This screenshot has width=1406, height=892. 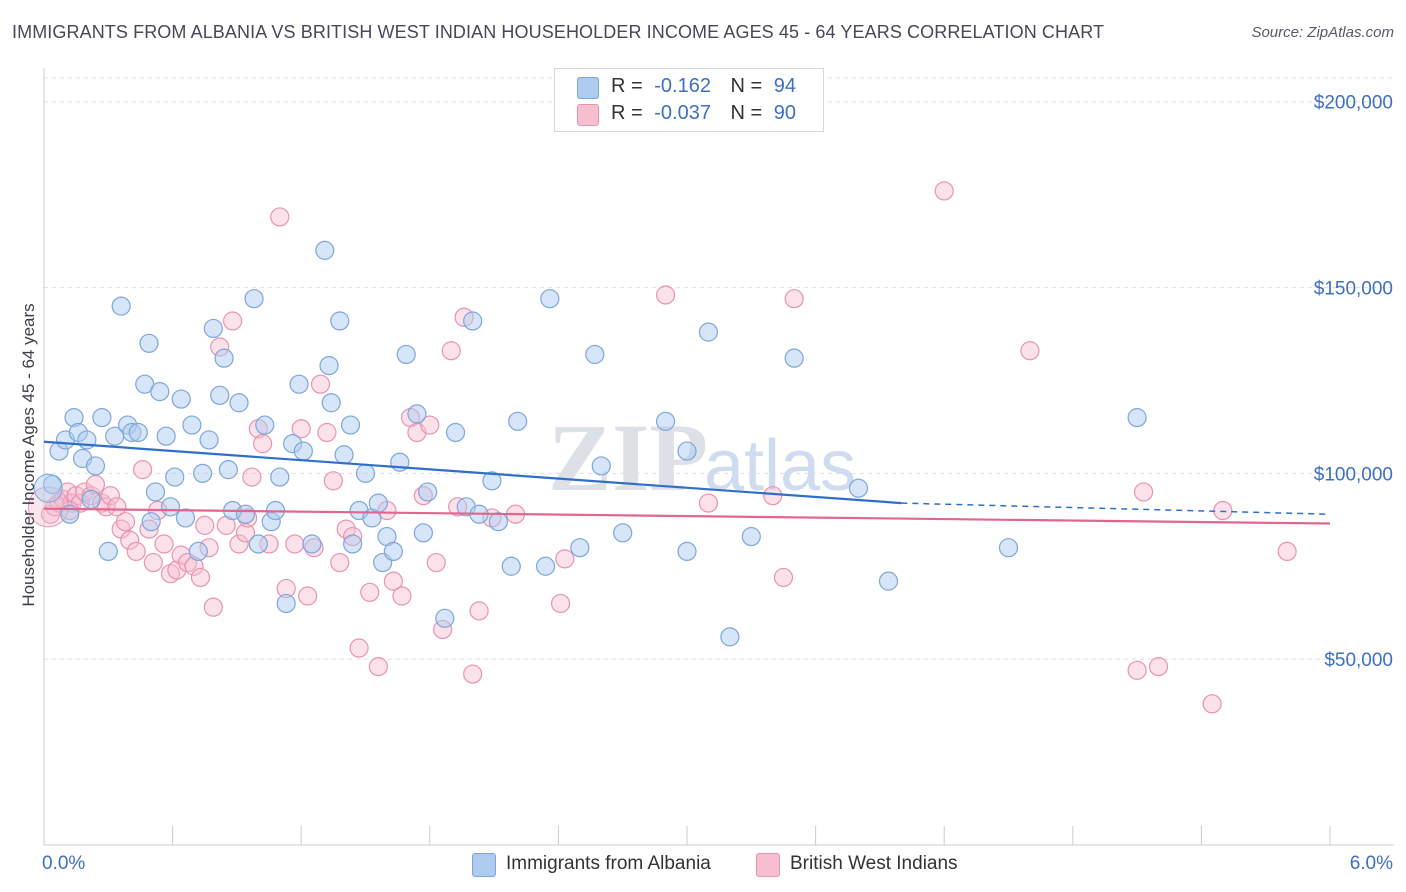 What do you see at coordinates (608, 863) in the screenshot?
I see `legend-label-albania: Immigrants from Albania` at bounding box center [608, 863].